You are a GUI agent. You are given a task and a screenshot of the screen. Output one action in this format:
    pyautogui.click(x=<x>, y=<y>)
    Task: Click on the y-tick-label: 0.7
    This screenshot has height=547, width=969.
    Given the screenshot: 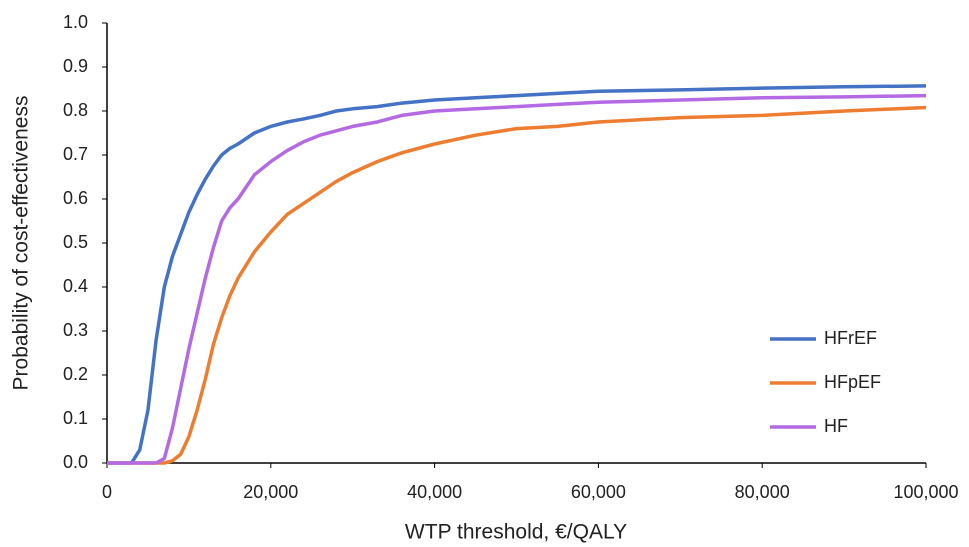 What is the action you would take?
    pyautogui.click(x=75, y=154)
    